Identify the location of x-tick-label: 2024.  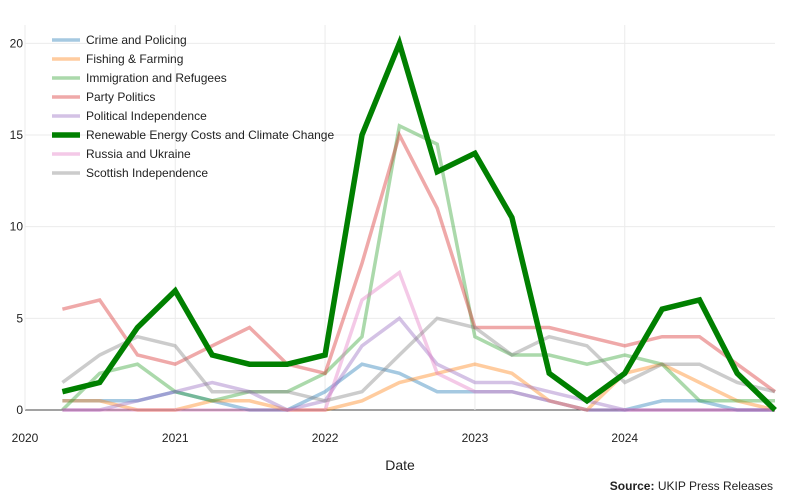
(624, 438).